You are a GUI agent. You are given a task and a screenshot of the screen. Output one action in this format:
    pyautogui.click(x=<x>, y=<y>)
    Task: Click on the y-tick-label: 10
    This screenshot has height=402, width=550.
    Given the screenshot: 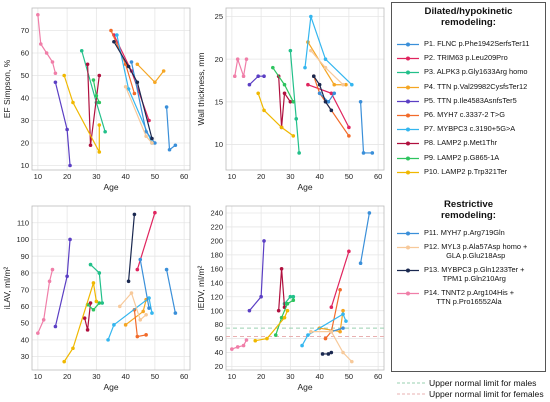 What is the action you would take?
    pyautogui.click(x=219, y=144)
    